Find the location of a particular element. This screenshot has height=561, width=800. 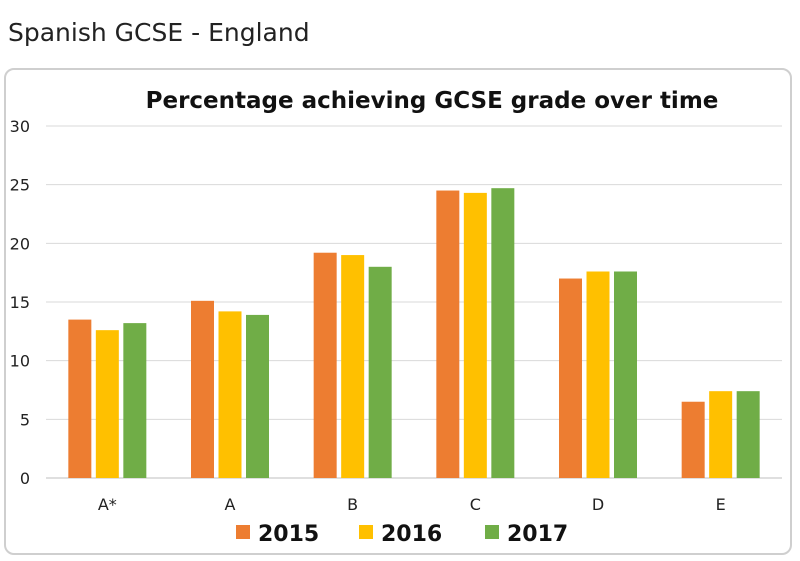

bar-2015-D is located at coordinates (570, 378).